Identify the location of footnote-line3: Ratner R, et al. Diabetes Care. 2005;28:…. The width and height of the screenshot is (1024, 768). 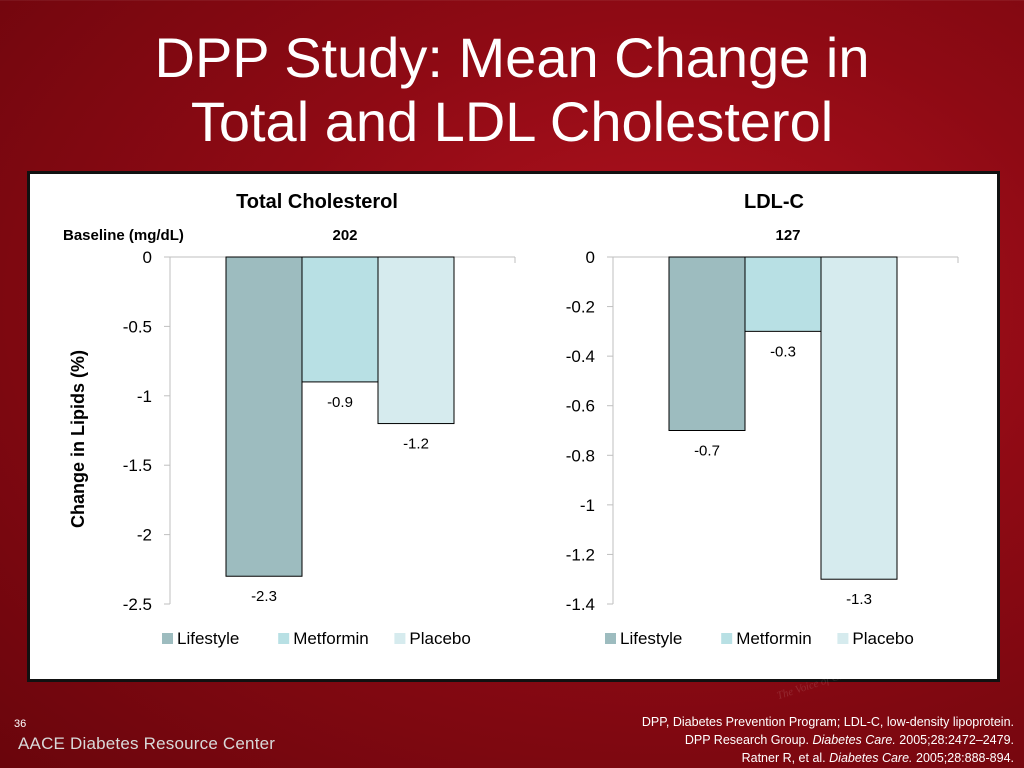
(754, 758).